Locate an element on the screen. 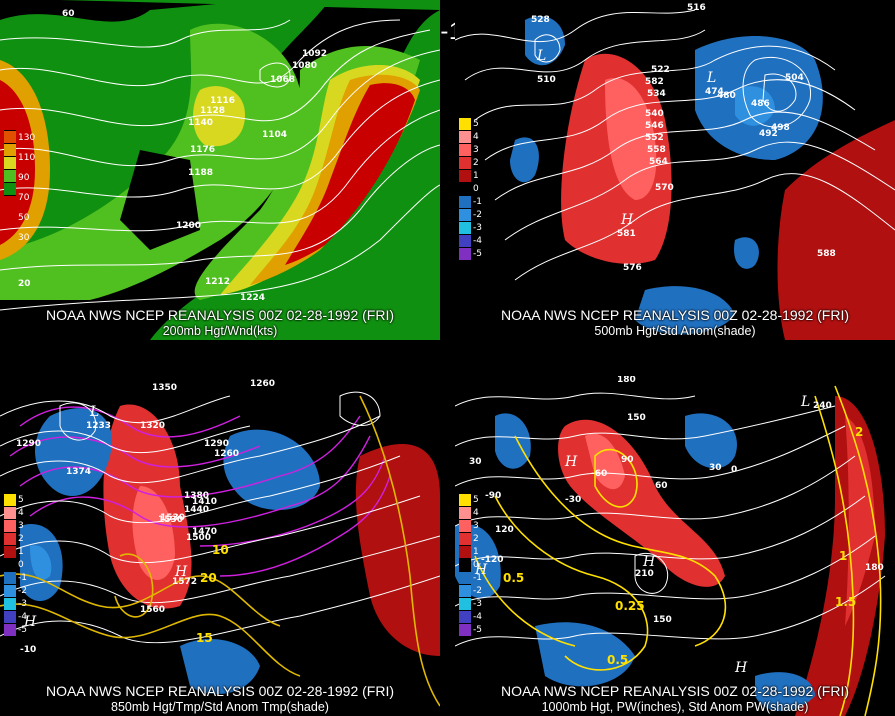 The height and width of the screenshot is (716, 895). svg-text: -10 is located at coordinates (28, 650).